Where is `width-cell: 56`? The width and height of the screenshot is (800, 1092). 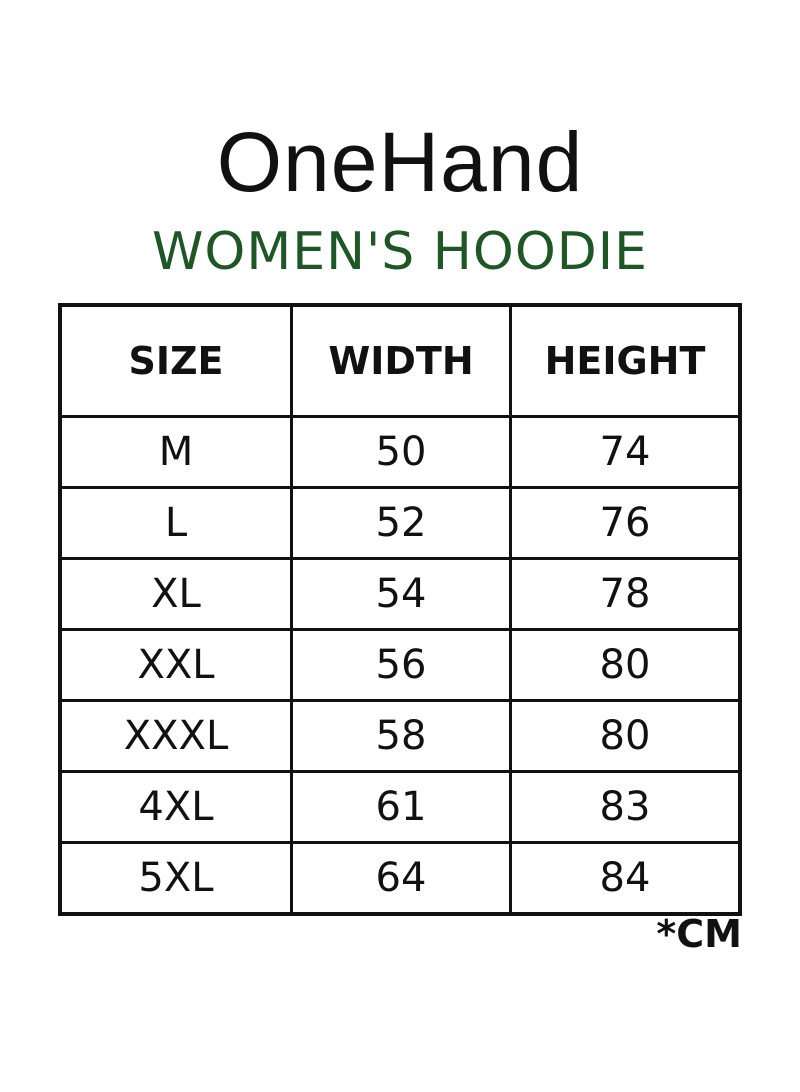 width-cell: 56 is located at coordinates (401, 665).